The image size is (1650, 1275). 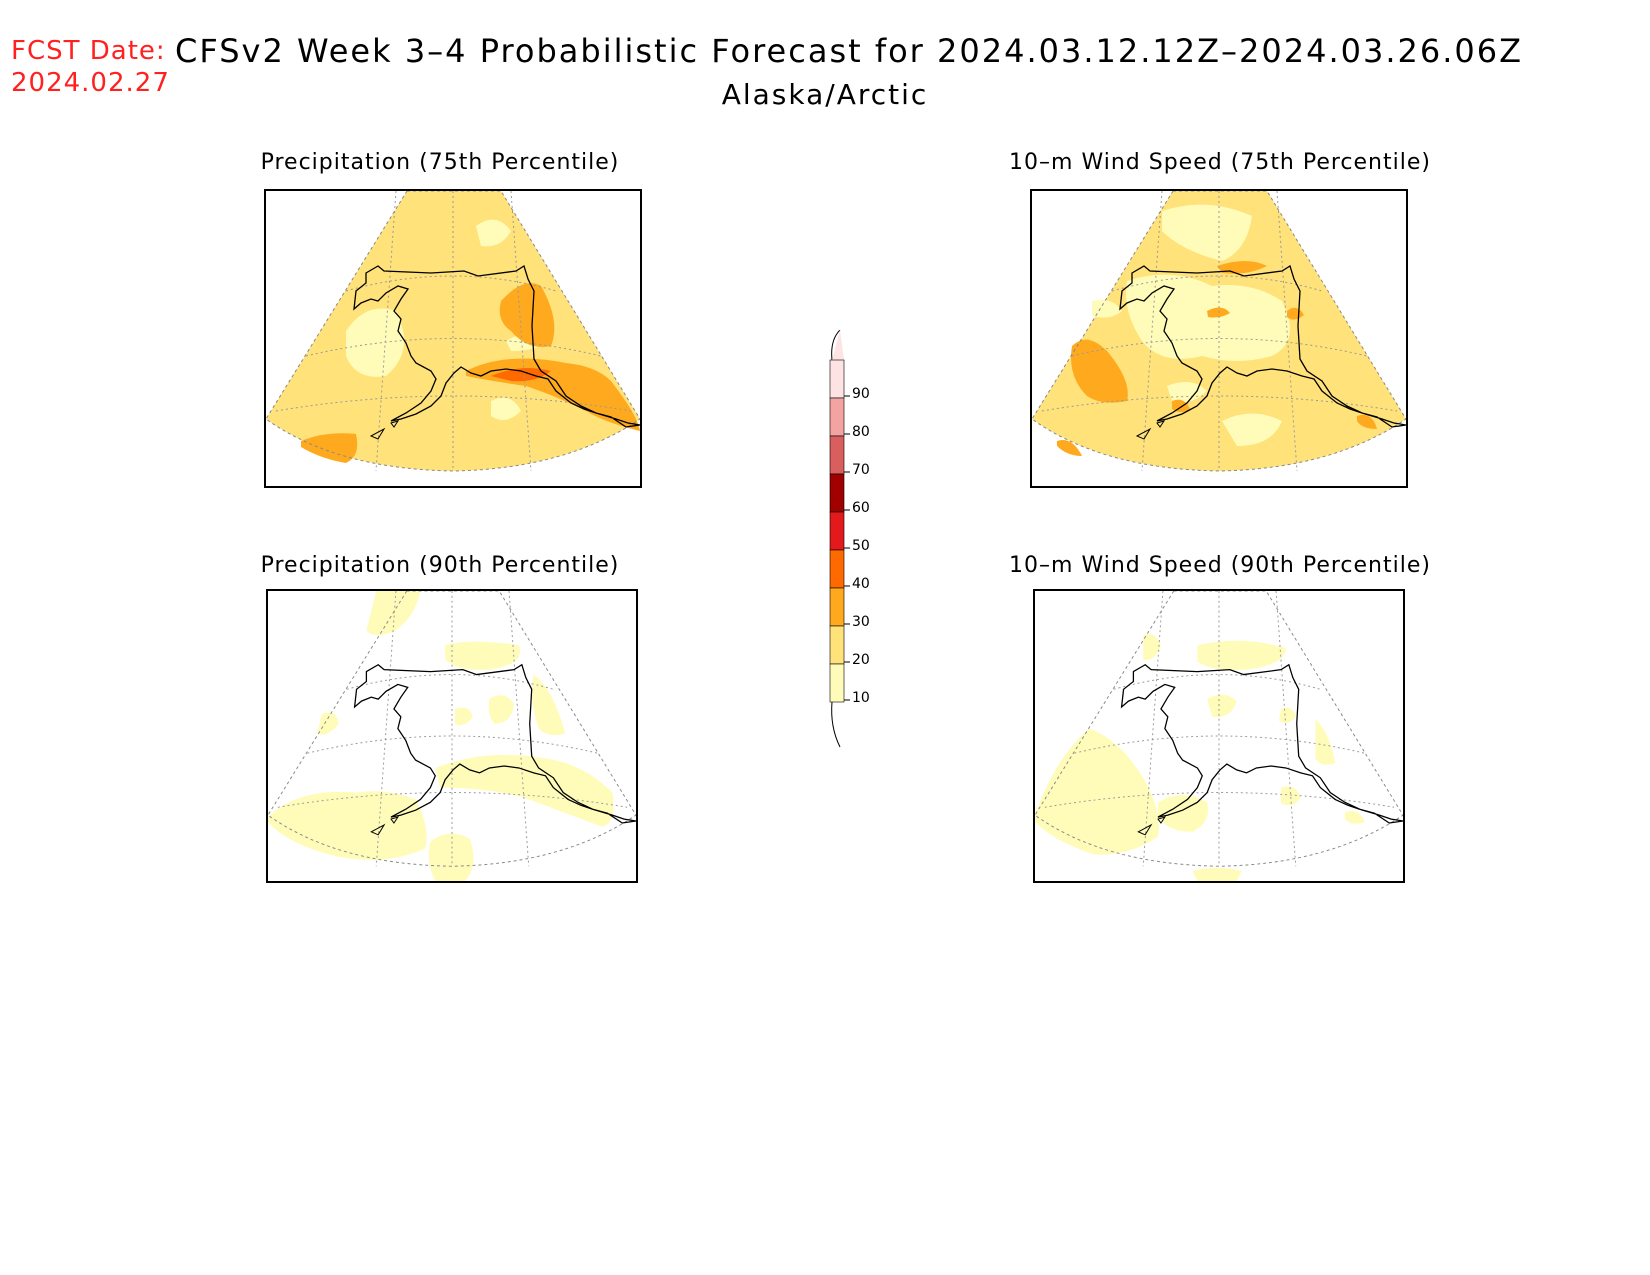 What do you see at coordinates (1261, 743) in the screenshot?
I see `wind90-coastline` at bounding box center [1261, 743].